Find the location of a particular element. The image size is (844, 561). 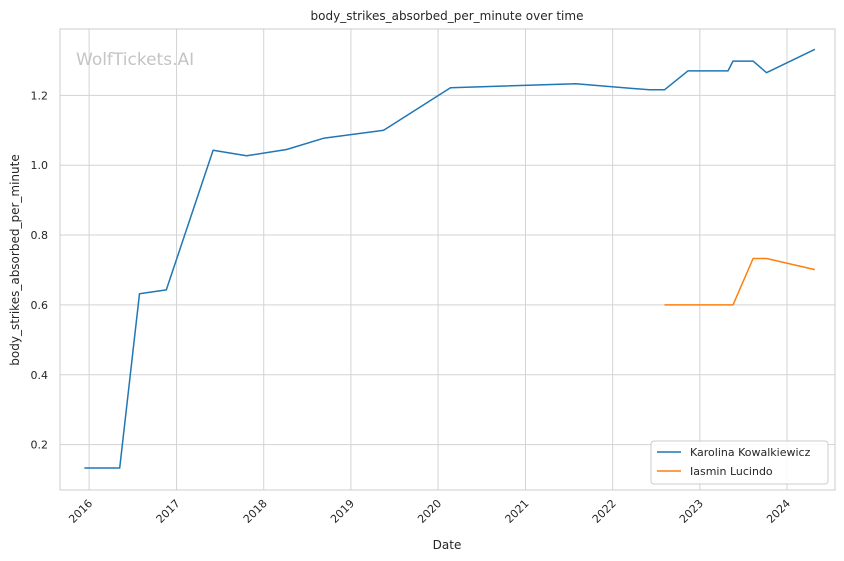

x-axis-label: Date is located at coordinates (447, 545).